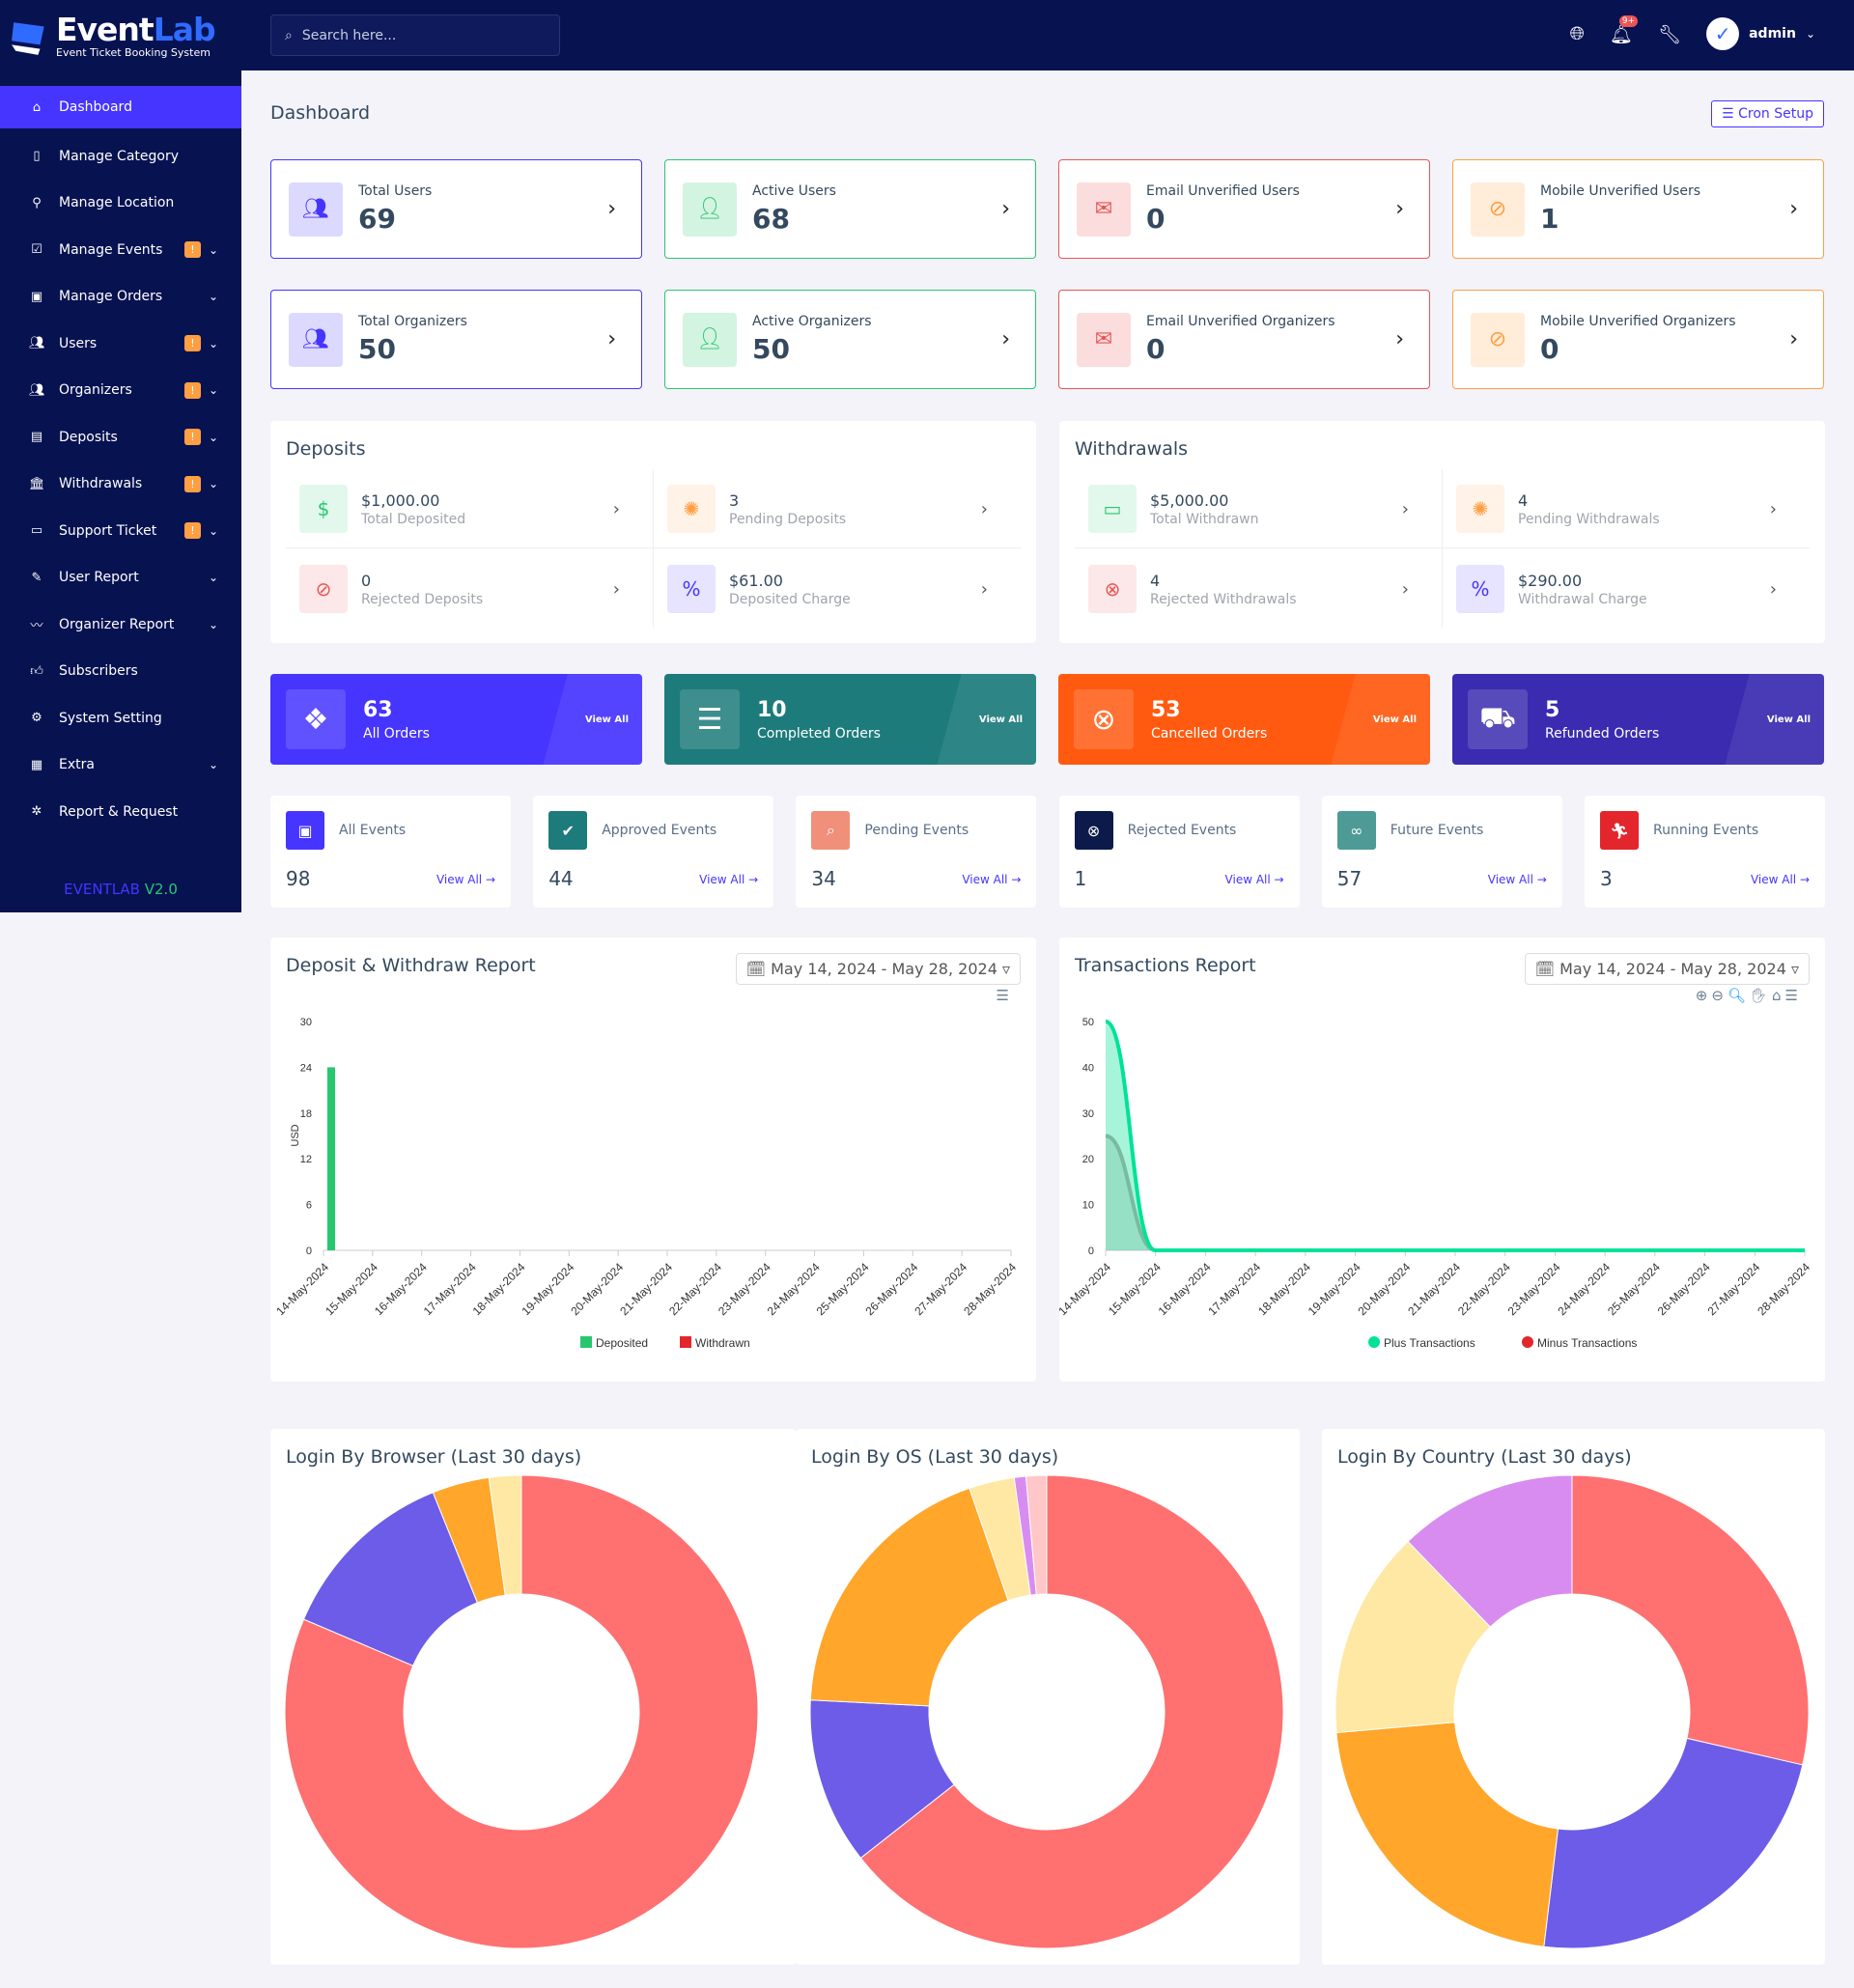  What do you see at coordinates (1189, 500) in the screenshot?
I see `item-value: $5,000.00` at bounding box center [1189, 500].